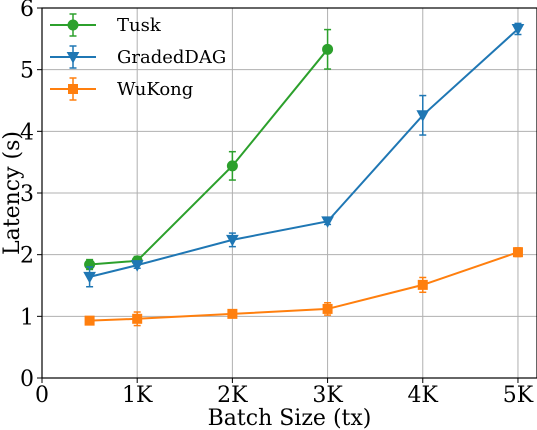  Describe the element at coordinates (423, 395) in the screenshot. I see `x-tick-label: 4K` at that location.